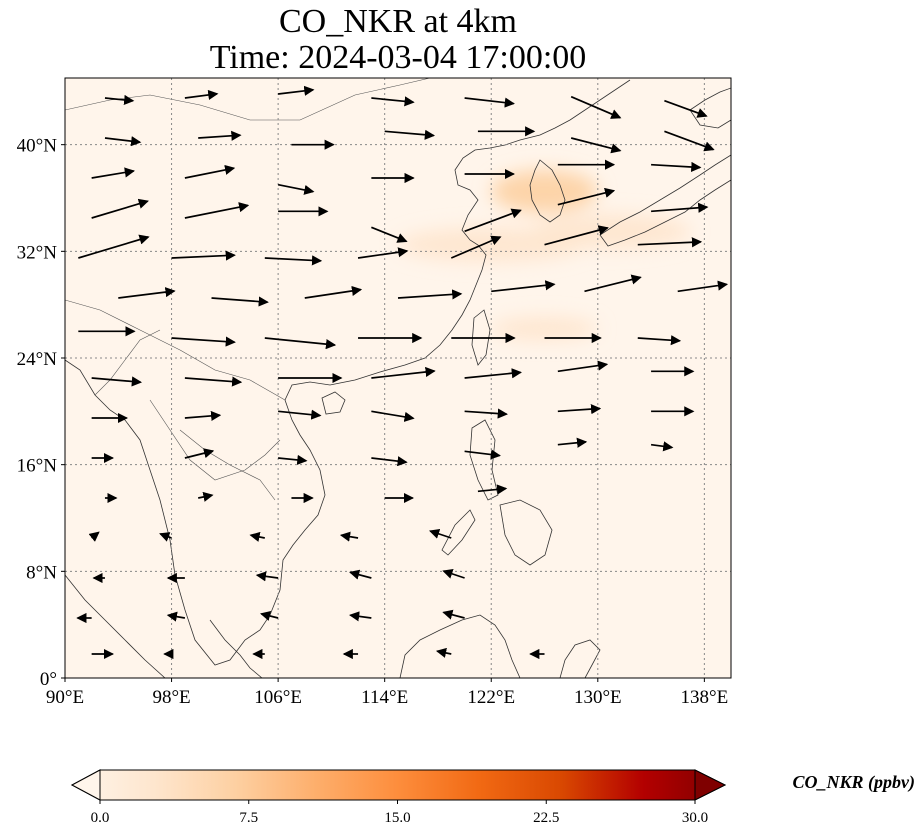 This screenshot has width=920, height=836. Describe the element at coordinates (481, 337) in the screenshot. I see `coastline-taiwan` at that location.